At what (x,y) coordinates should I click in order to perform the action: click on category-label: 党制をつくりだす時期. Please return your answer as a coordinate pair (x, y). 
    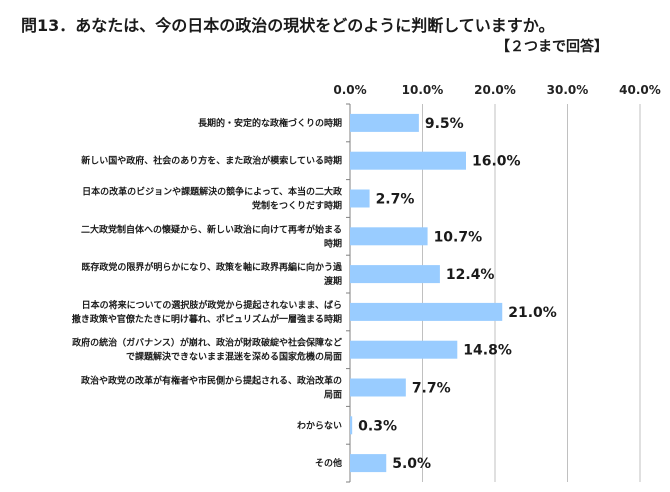
    Looking at the image, I should click on (297, 206).